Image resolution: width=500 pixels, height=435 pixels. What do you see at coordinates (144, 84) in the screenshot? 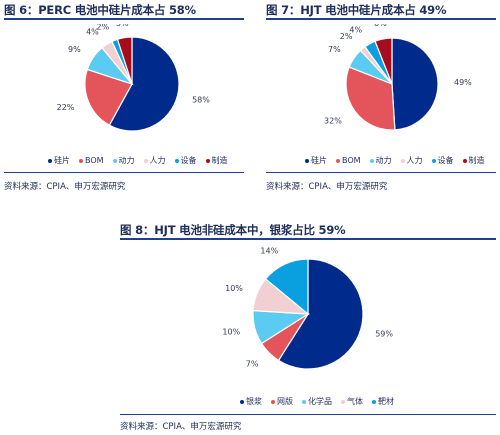
I see `chart-1-slice-硅片` at bounding box center [144, 84].